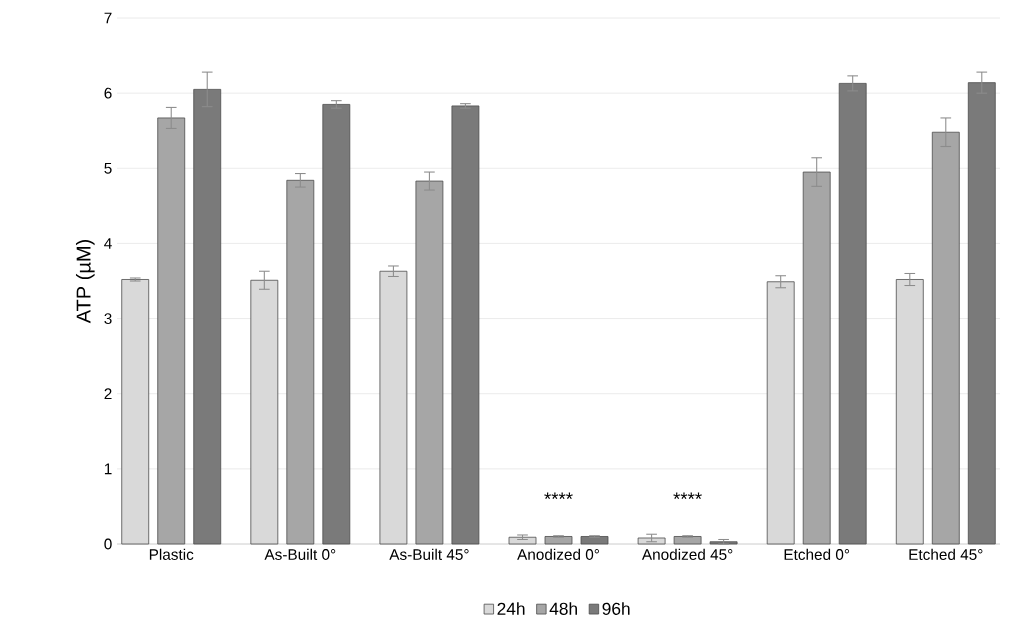 Image resolution: width=1013 pixels, height=637 pixels. Describe the element at coordinates (108, 469) in the screenshot. I see `y-tick-label: 1` at that location.